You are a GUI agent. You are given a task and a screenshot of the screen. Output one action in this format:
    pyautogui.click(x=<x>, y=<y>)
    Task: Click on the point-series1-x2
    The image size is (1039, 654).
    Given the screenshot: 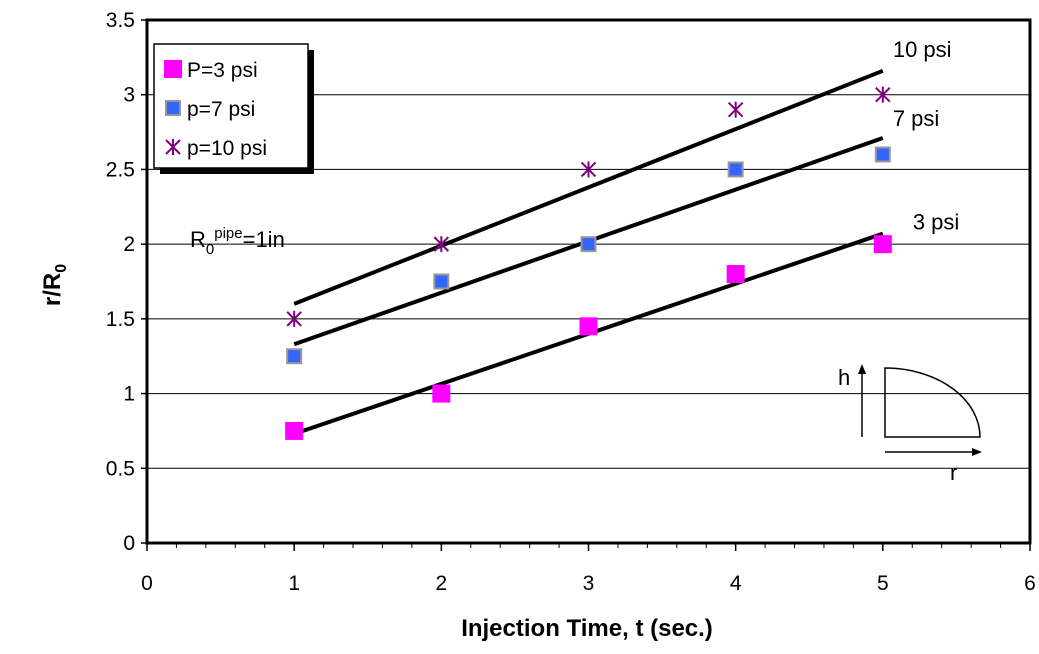 What is the action you would take?
    pyautogui.click(x=441, y=393)
    